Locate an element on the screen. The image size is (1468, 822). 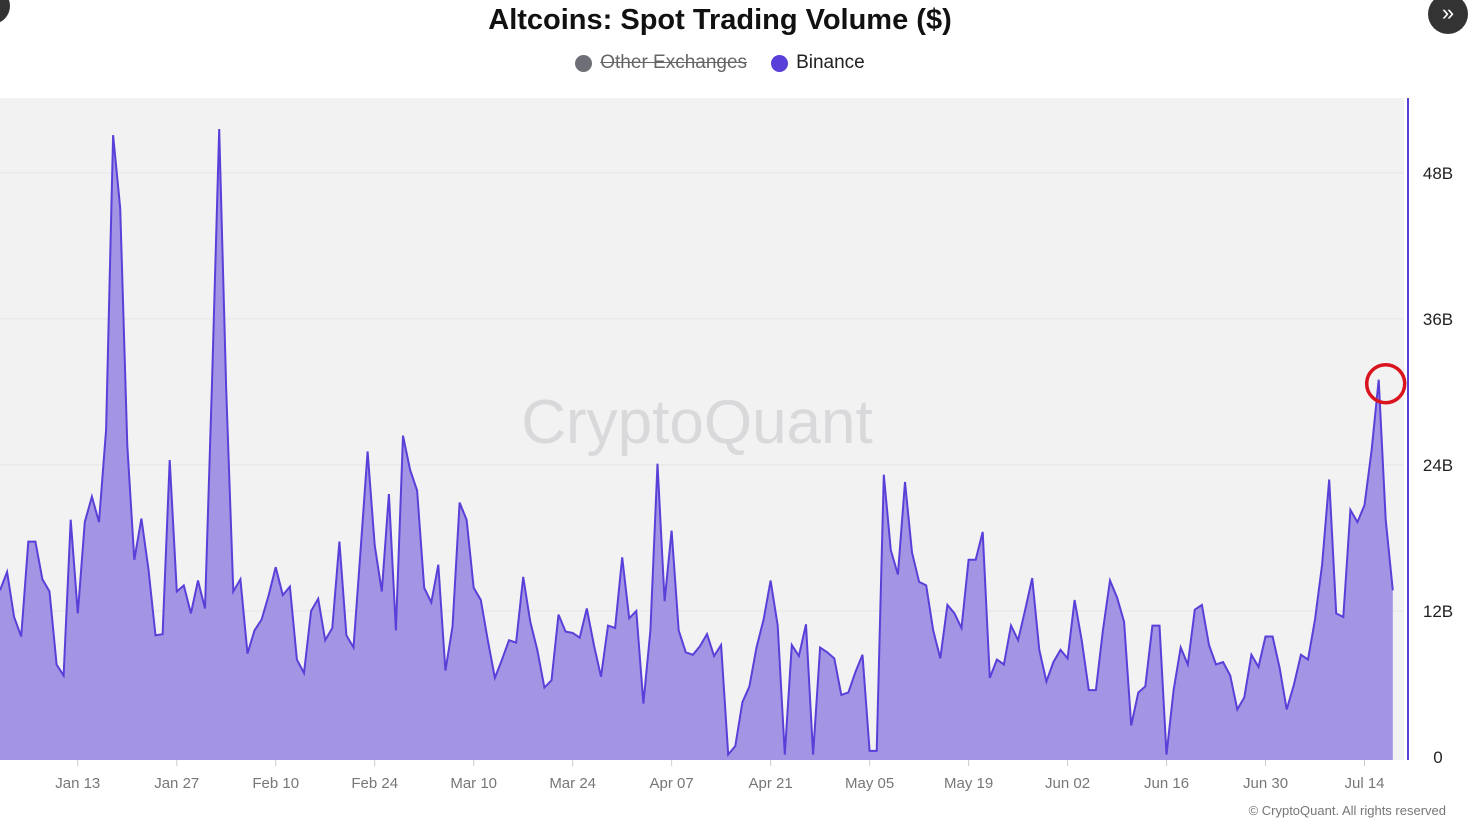
x-tick-label: Jan 27 is located at coordinates (176, 783).